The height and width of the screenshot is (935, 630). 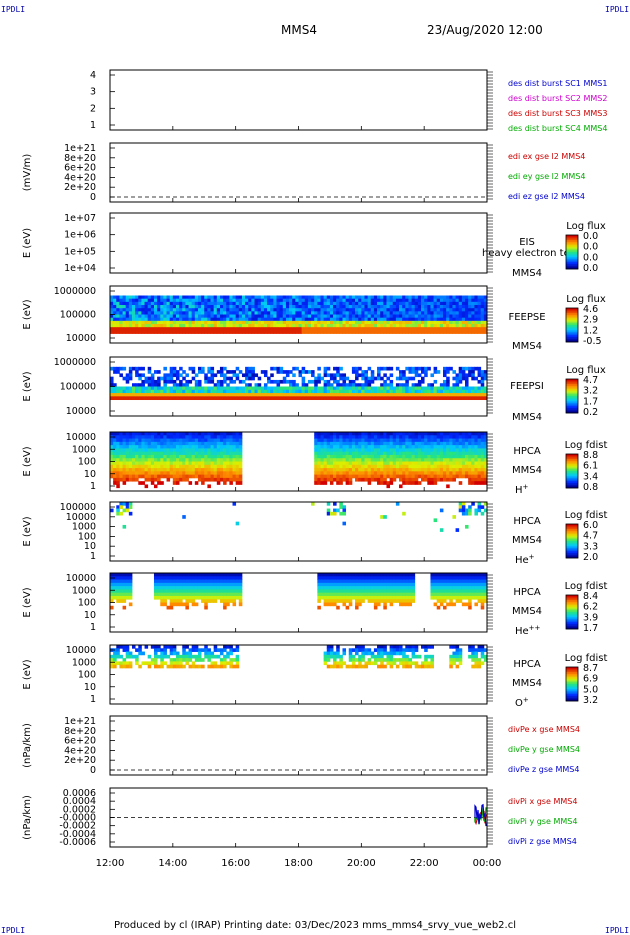 What do you see at coordinates (592, 341) in the screenshot?
I see `colorbar-tick-label: -0.5` at bounding box center [592, 341].